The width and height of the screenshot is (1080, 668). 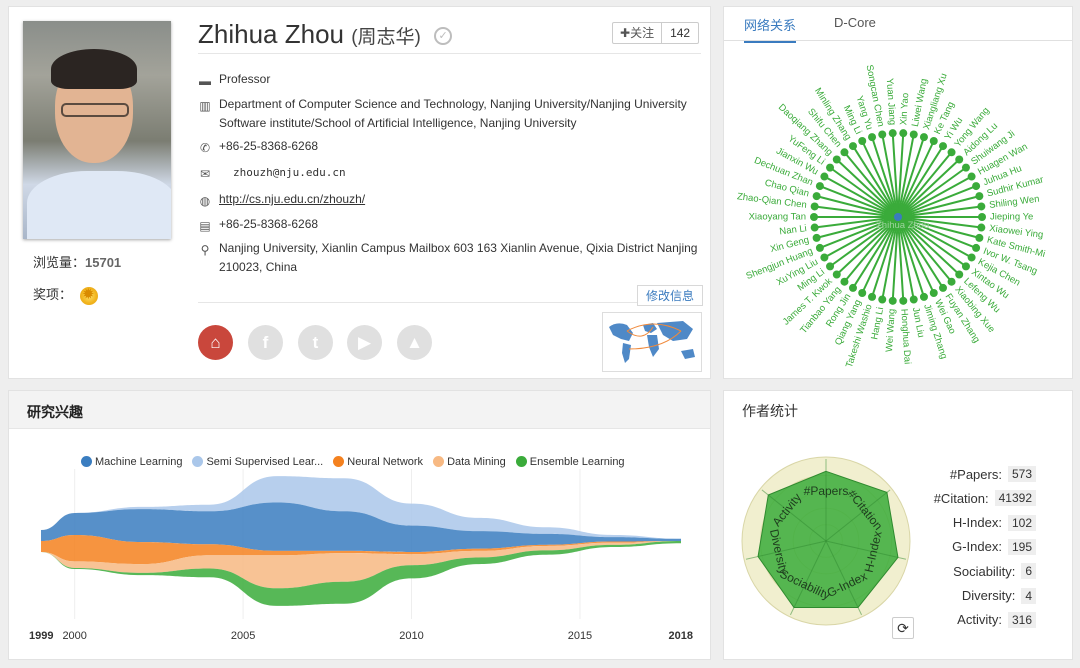 I want to click on twitter-icon: t, so click(x=315, y=342).